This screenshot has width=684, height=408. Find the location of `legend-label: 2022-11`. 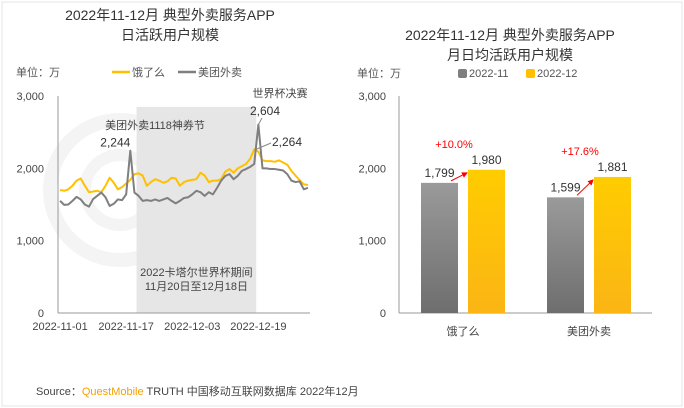

legend-label: 2022-11 is located at coordinates (489, 74).